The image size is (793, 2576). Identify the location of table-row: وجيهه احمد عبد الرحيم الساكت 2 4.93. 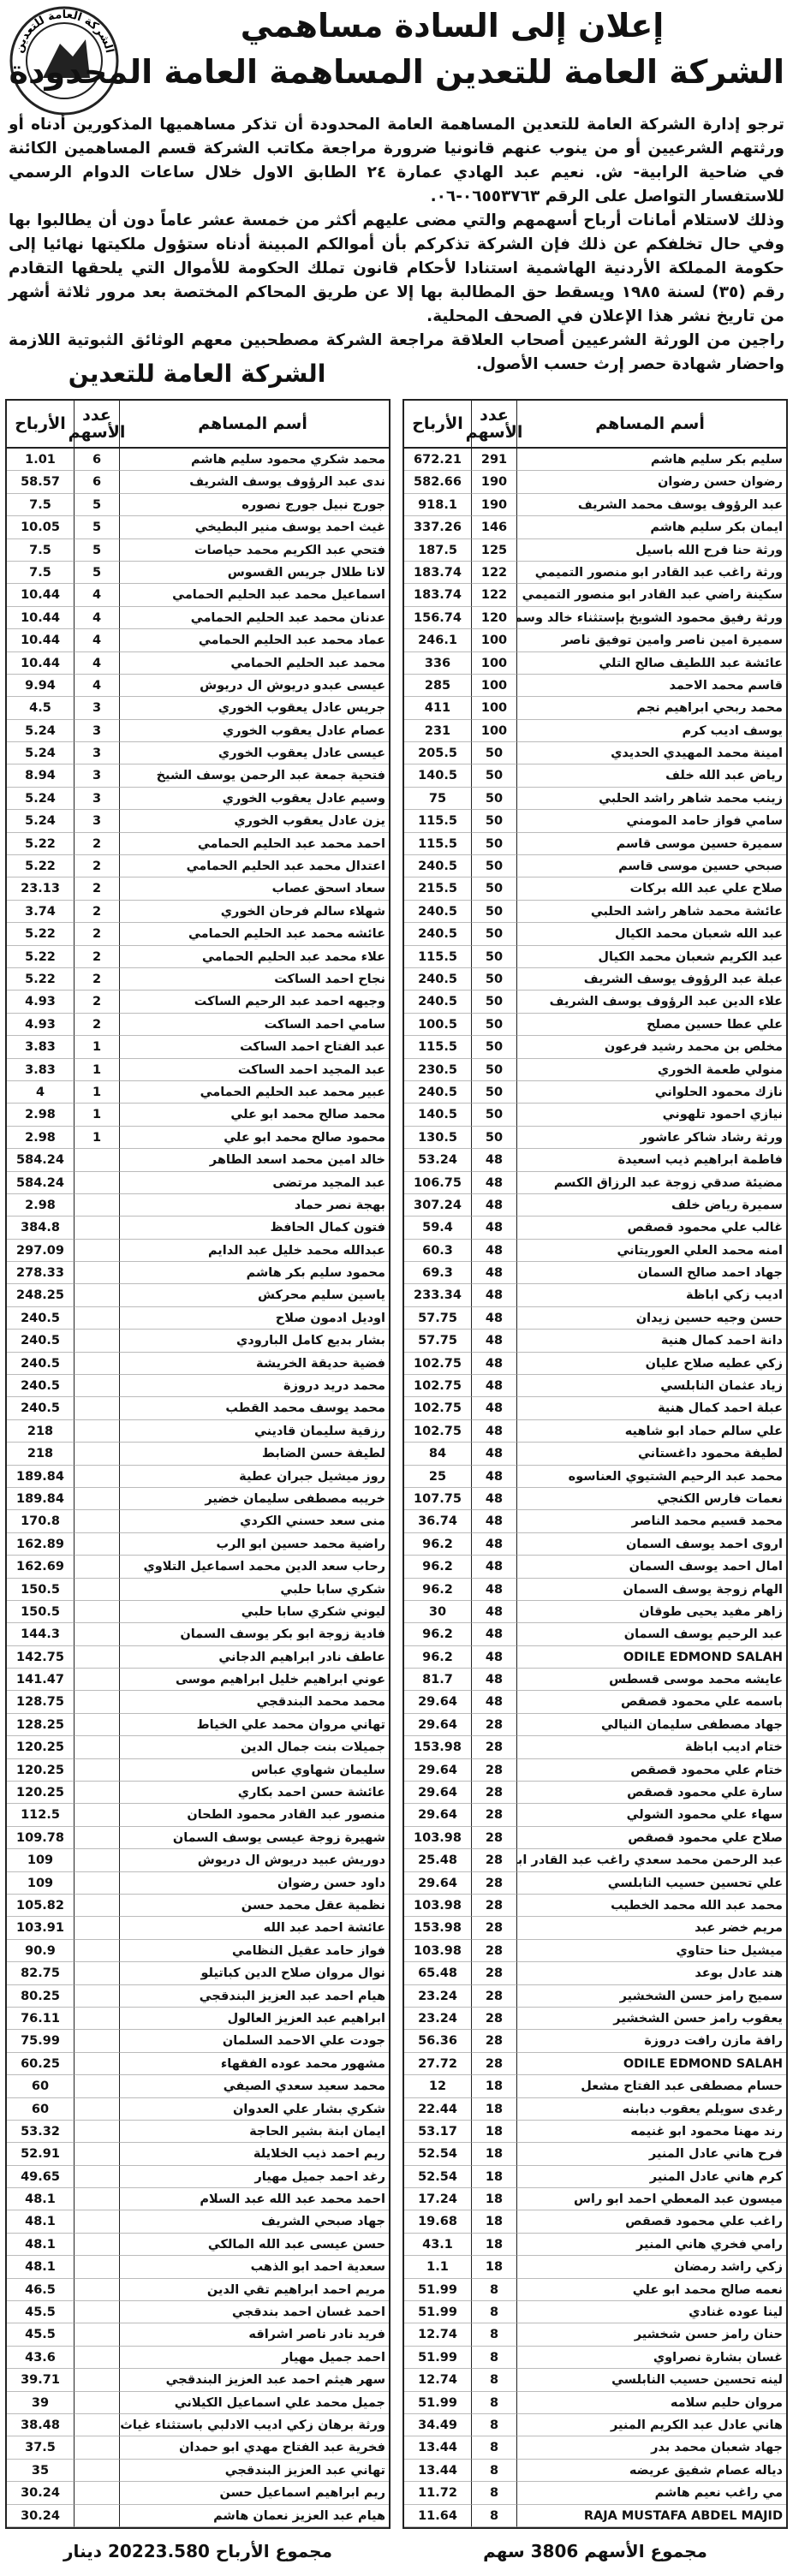
(198, 1003).